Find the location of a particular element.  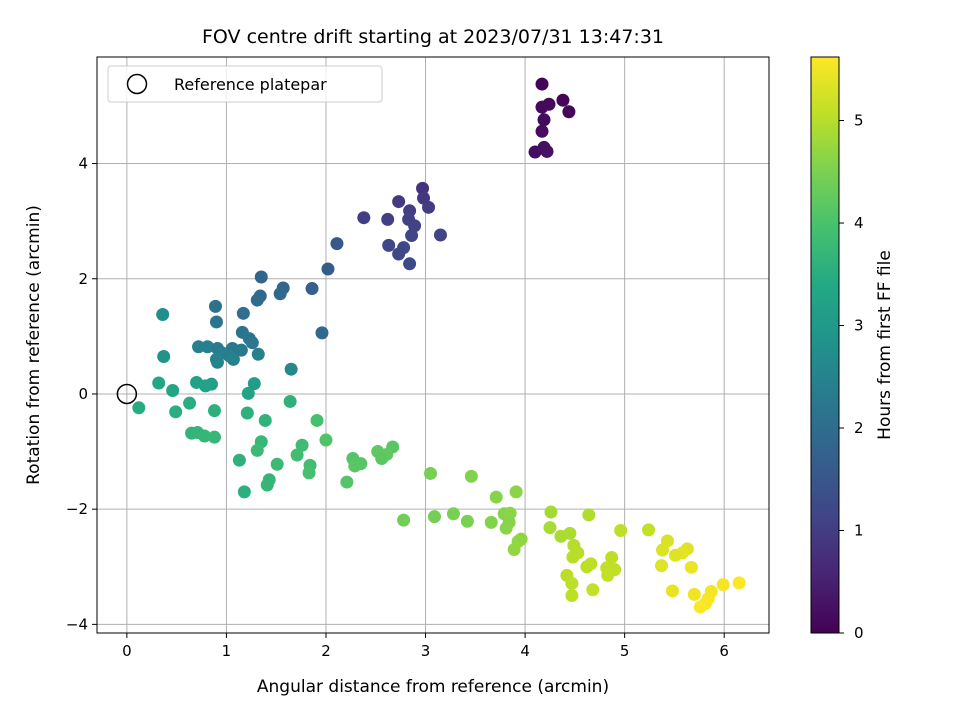

x-tick-label: 2 is located at coordinates (326, 651).